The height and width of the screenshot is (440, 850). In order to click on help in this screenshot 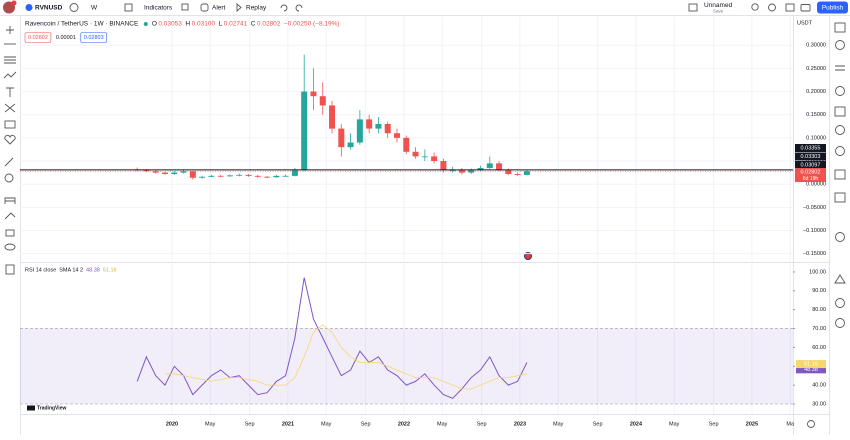, I will do `click(840, 303)`.